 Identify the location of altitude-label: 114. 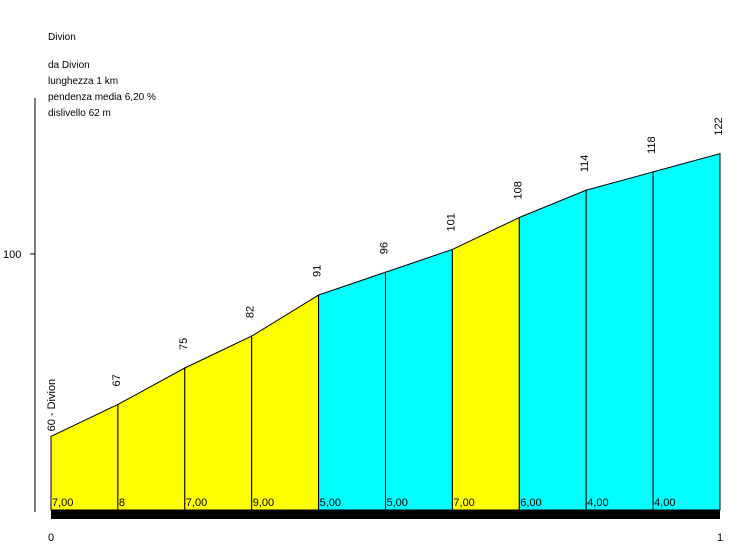
(585, 164).